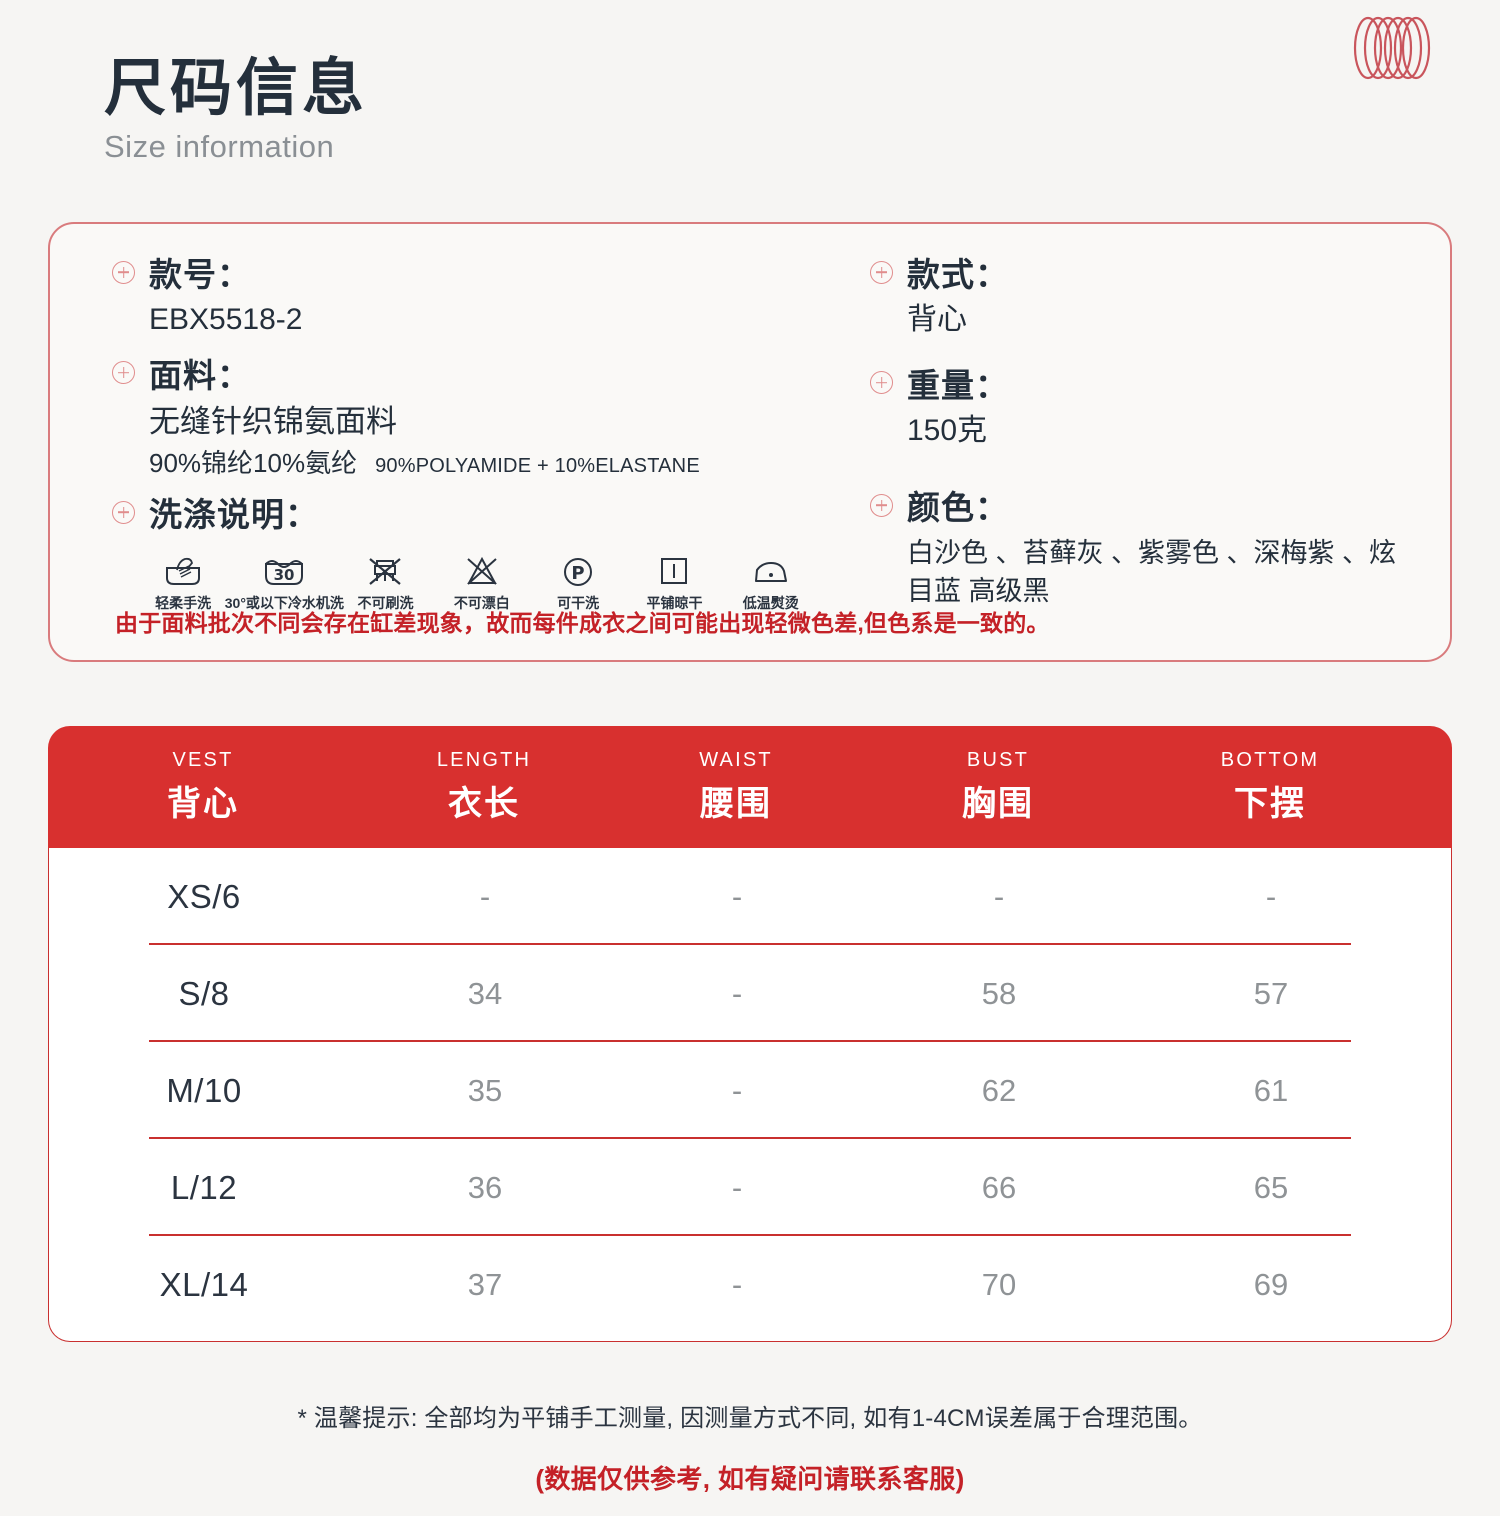 Image resolution: width=1500 pixels, height=1516 pixels. What do you see at coordinates (1140, 405) in the screenshot?
I see `field-weight: 重量： 150克` at bounding box center [1140, 405].